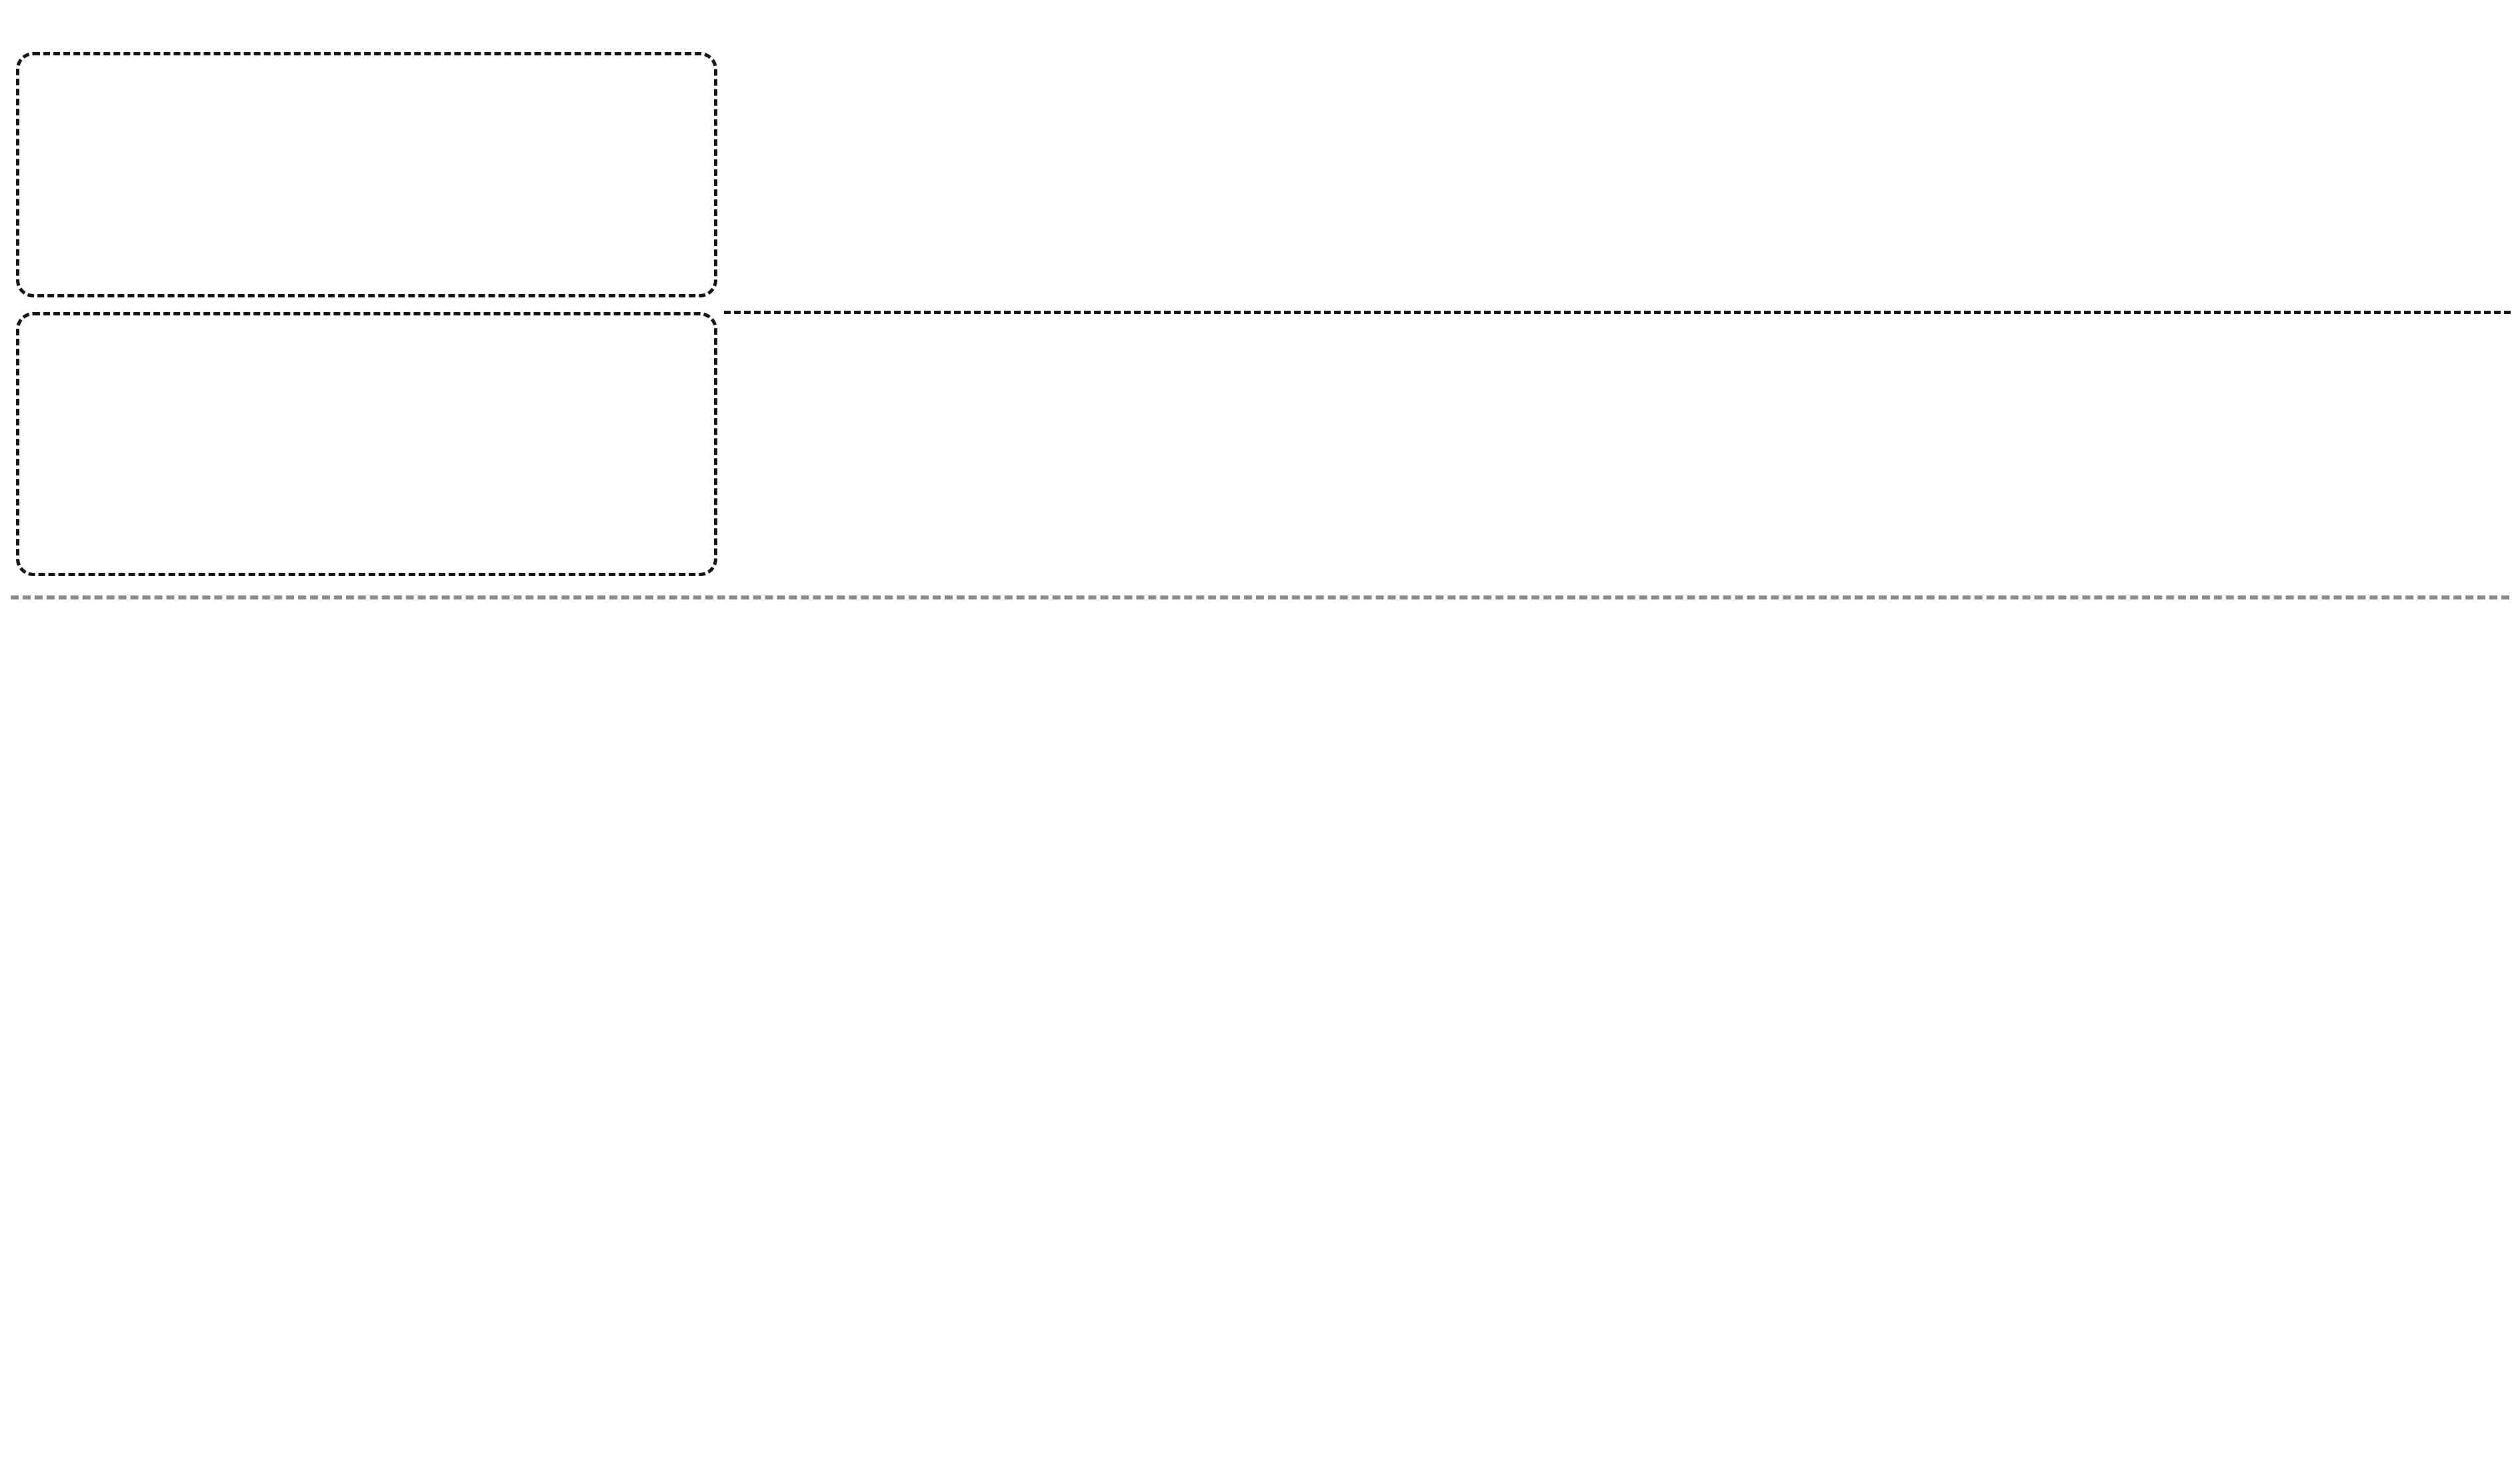 The width and height of the screenshot is (2520, 1467). What do you see at coordinates (366, 444) in the screenshot?
I see `prompt-box-graffiti` at bounding box center [366, 444].